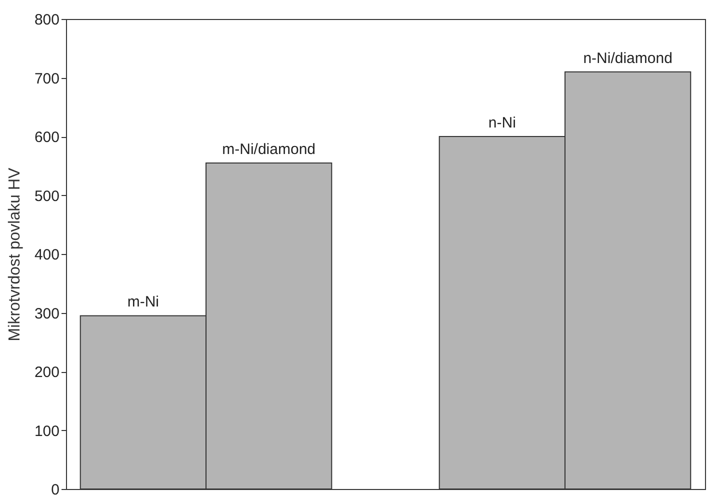  What do you see at coordinates (47, 431) in the screenshot?
I see `y-tick-label: 100` at bounding box center [47, 431].